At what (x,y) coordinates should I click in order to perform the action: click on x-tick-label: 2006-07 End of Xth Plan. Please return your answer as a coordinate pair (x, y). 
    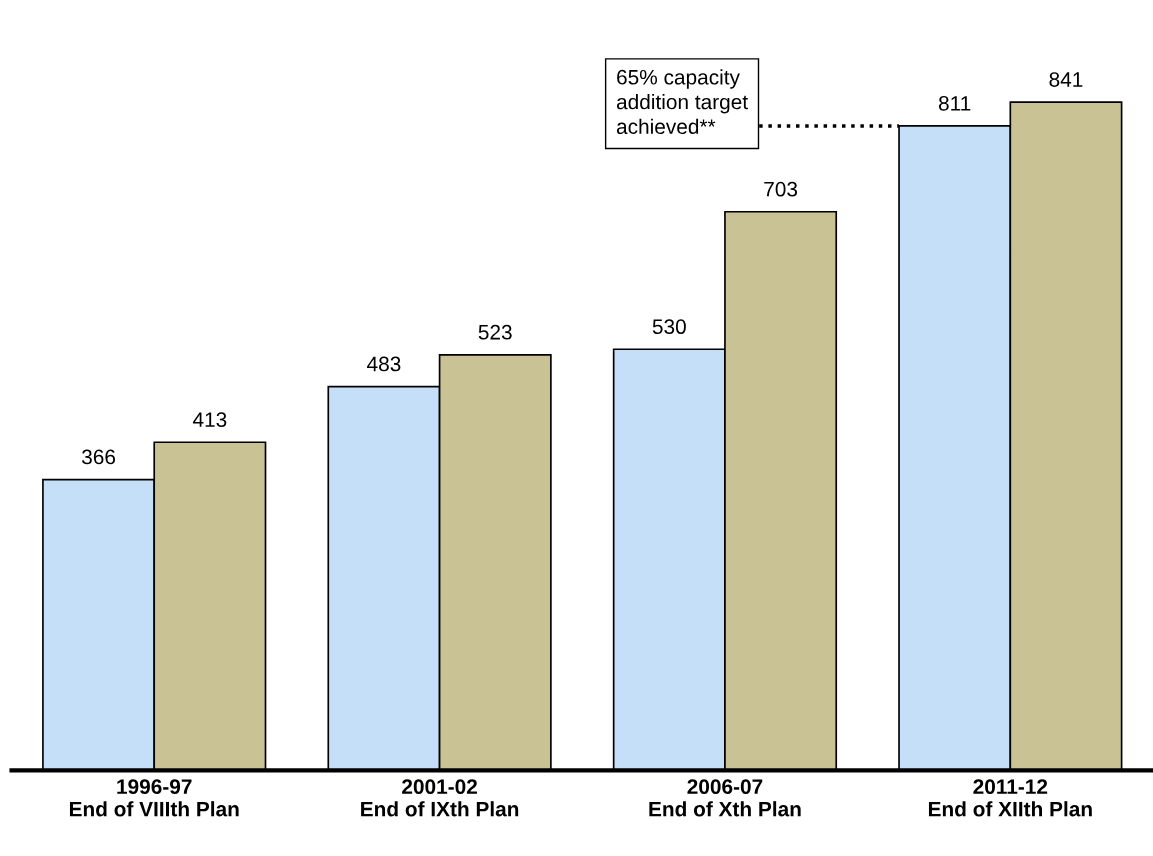
    Looking at the image, I should click on (725, 798).